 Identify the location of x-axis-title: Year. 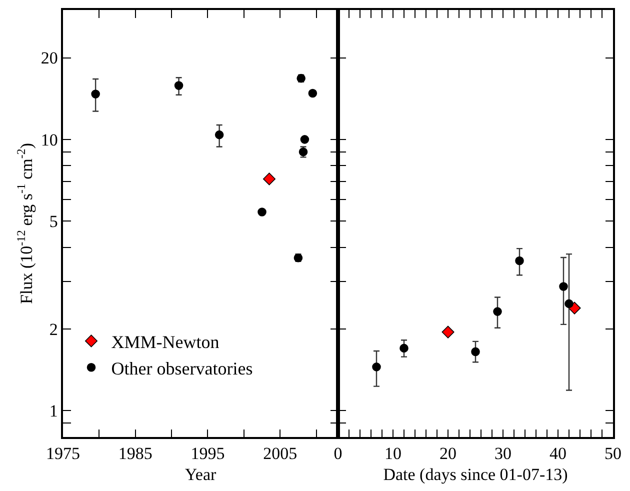
(200, 474).